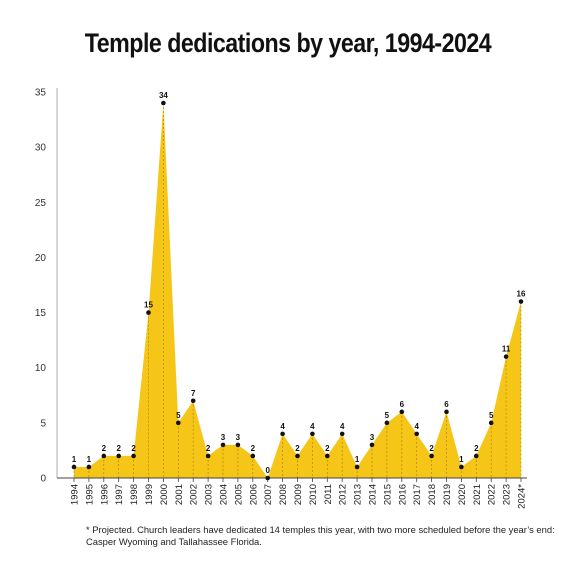  Describe the element at coordinates (119, 494) in the screenshot. I see `x-tick-label: 1997` at that location.